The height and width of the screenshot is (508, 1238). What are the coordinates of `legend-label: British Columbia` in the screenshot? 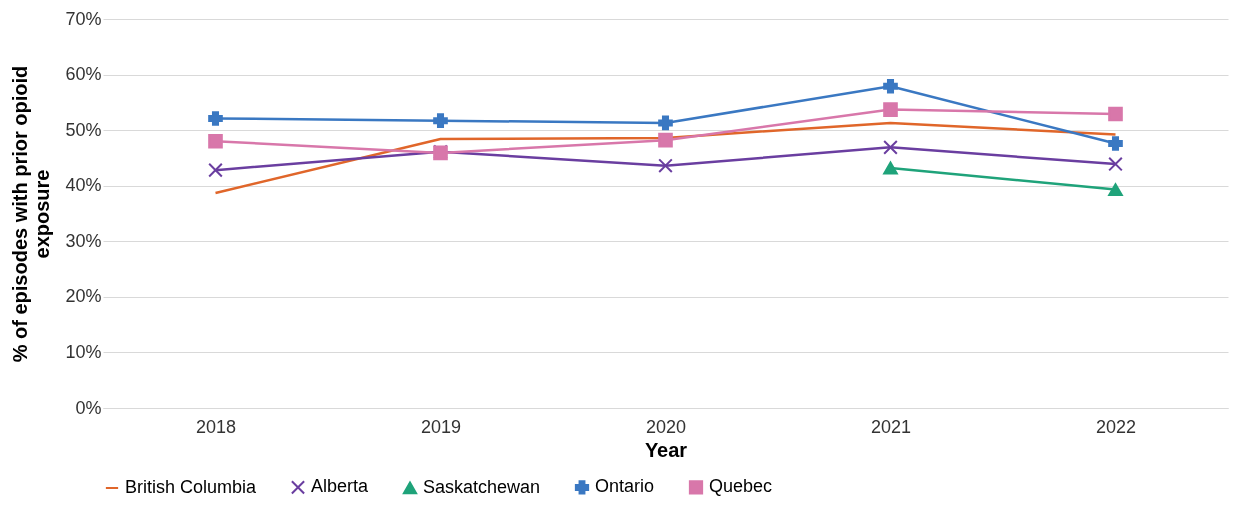 It's located at (191, 487).